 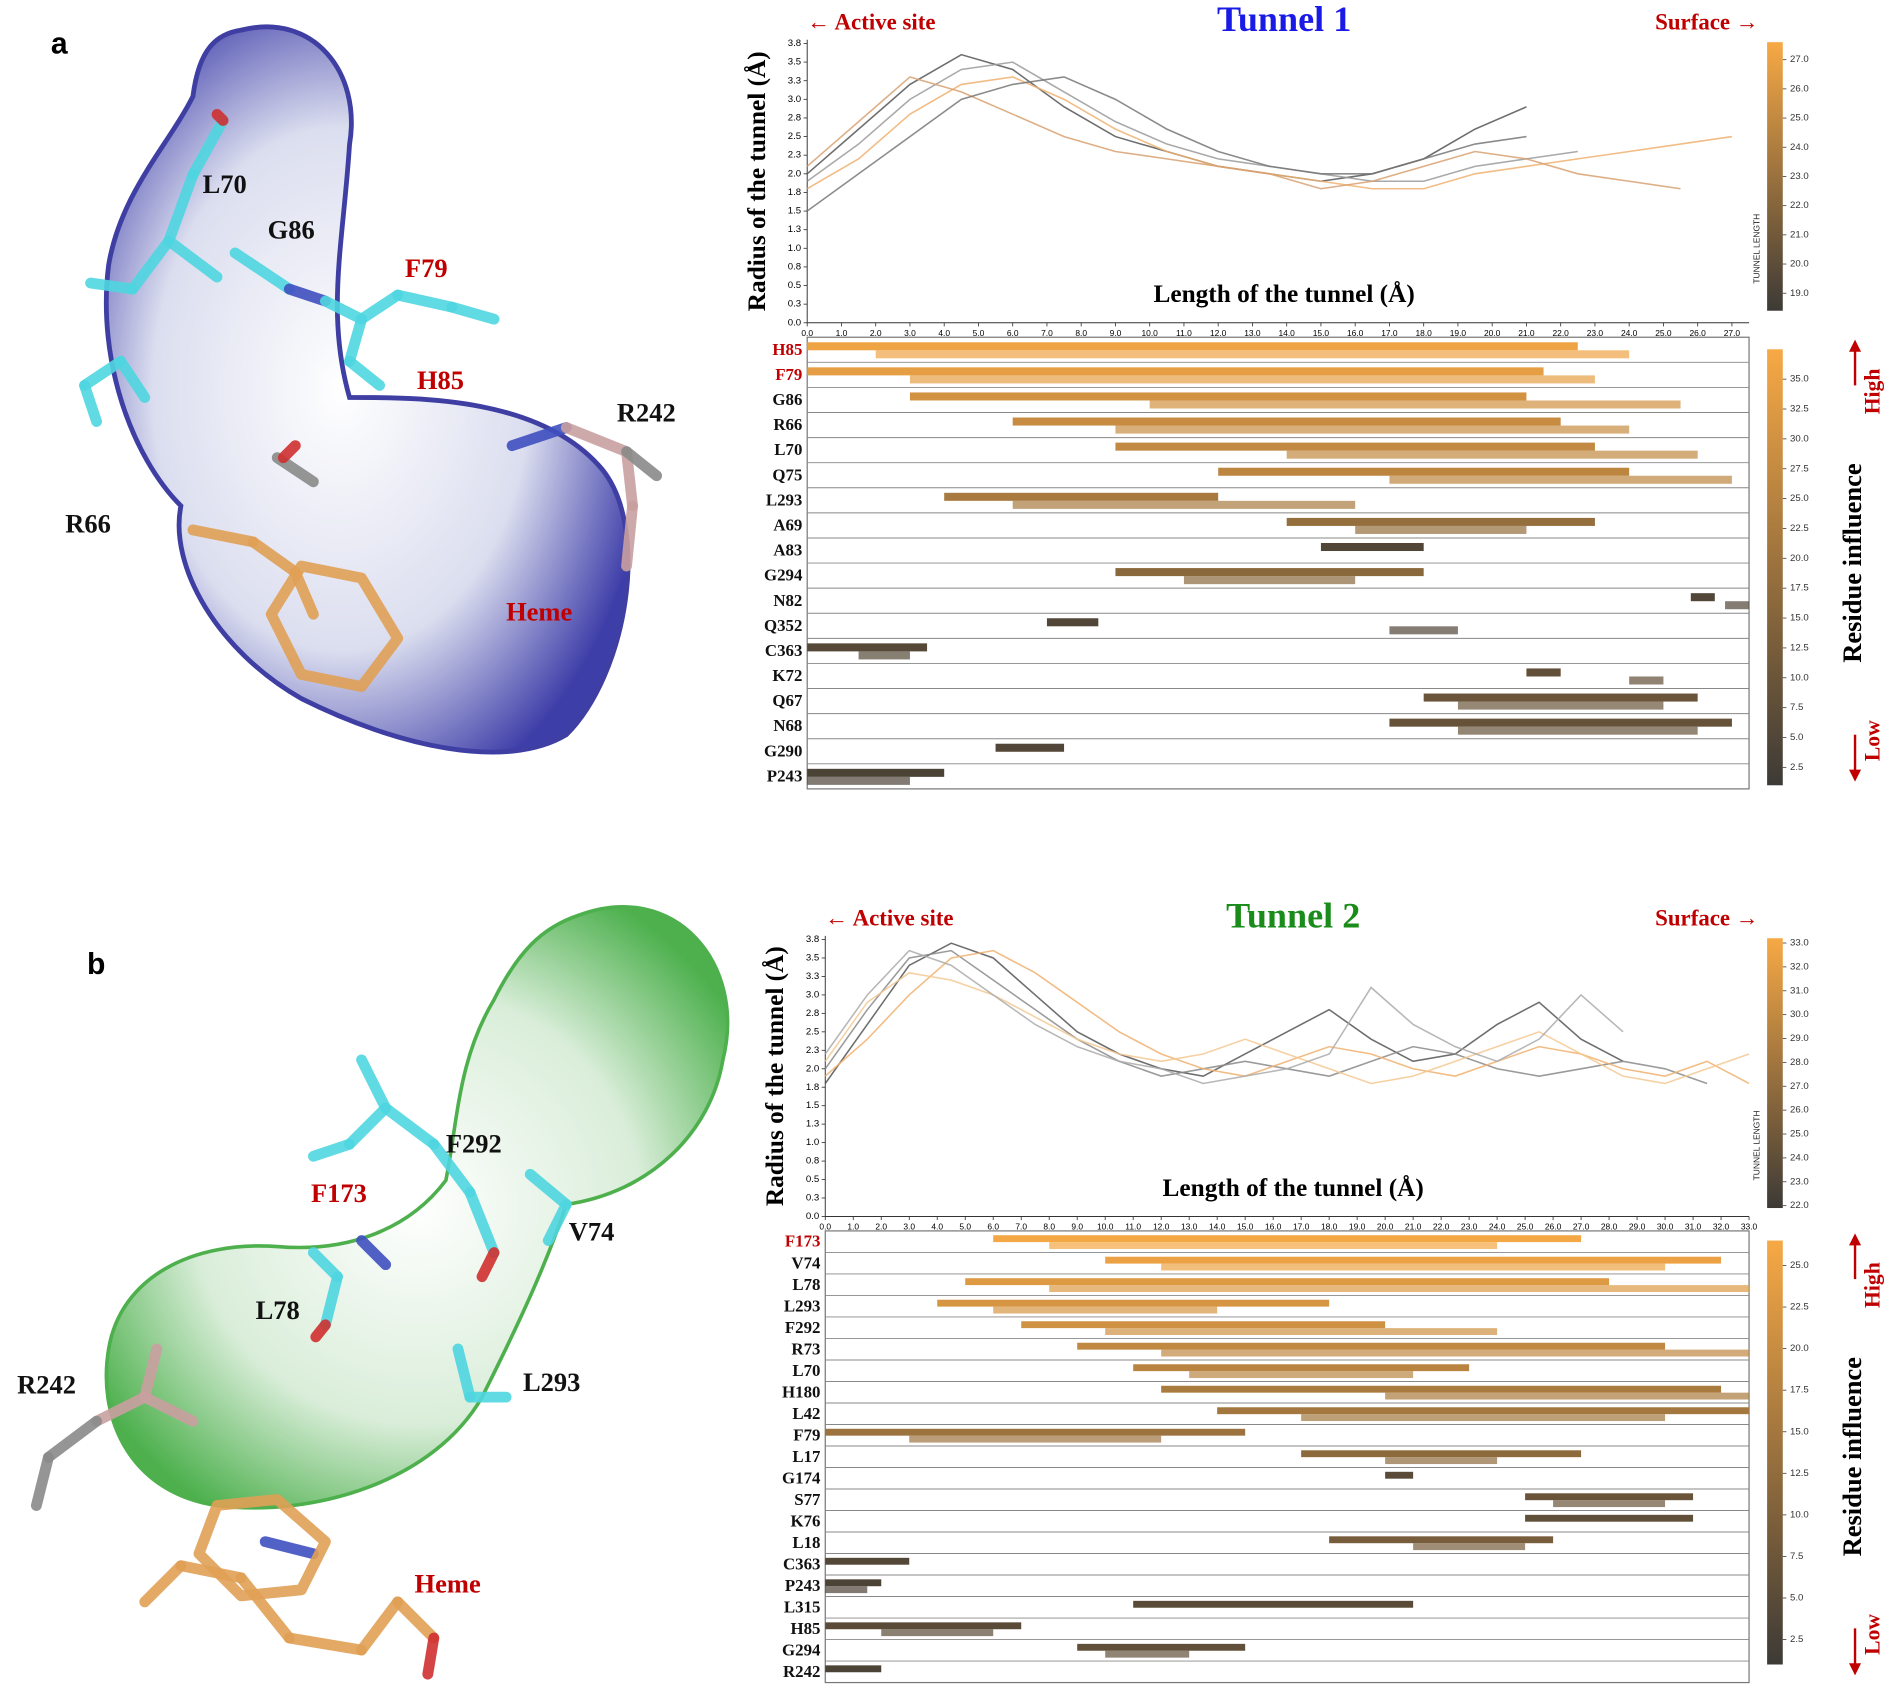 What do you see at coordinates (1184, 333) in the screenshot?
I see `x-tick-label: 11.0` at bounding box center [1184, 333].